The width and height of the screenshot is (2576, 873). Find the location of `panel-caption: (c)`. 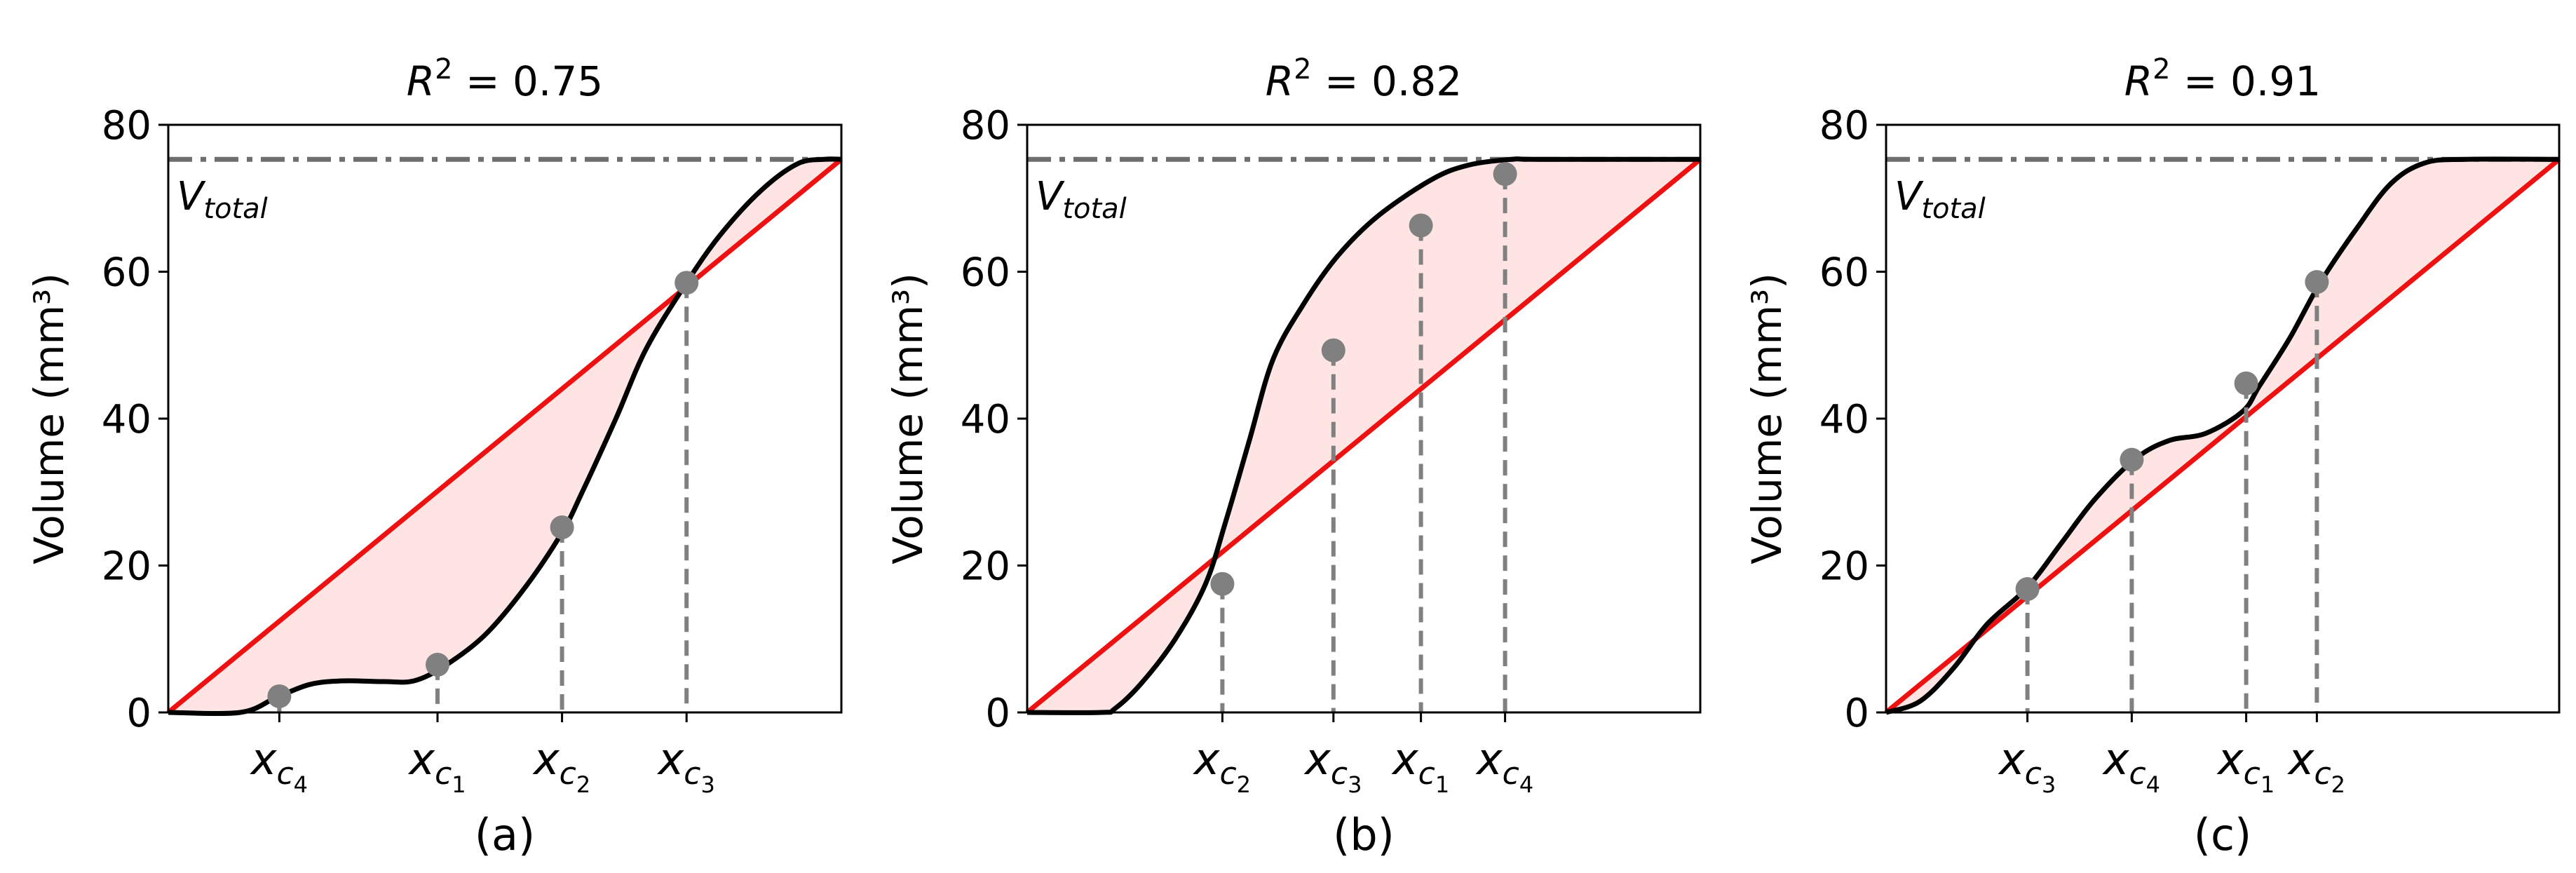

panel-caption: (c) is located at coordinates (2222, 834).